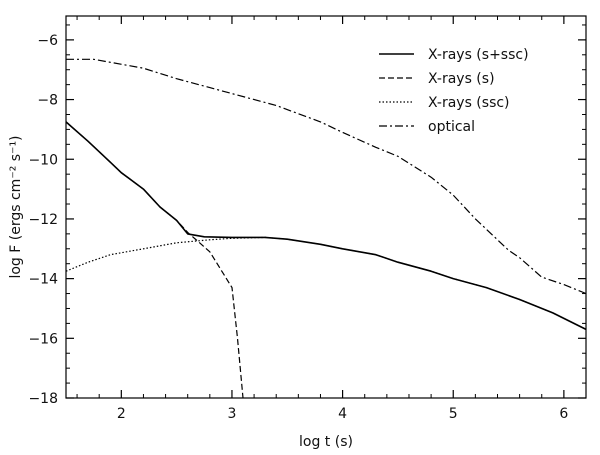 This screenshot has height=455, width=600. I want to click on x-tick-labels: 2 3 4 5 6, so click(343, 414).